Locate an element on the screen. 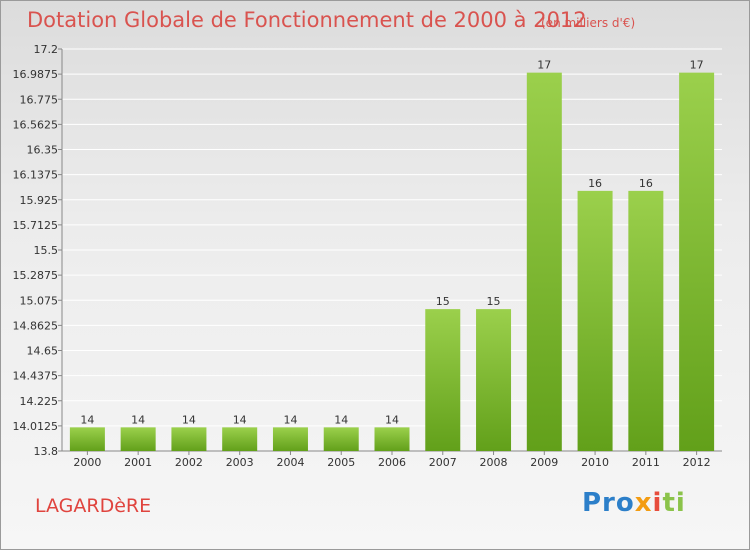 The image size is (750, 550). x-tick-label: 2003 is located at coordinates (240, 462).